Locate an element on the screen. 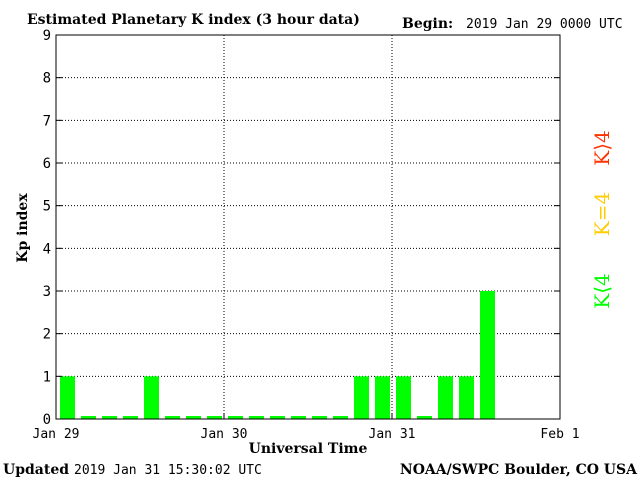 This screenshot has width=640, height=480. source-credit: NOAA/SWPC Boulder, CO USA is located at coordinates (519, 470).